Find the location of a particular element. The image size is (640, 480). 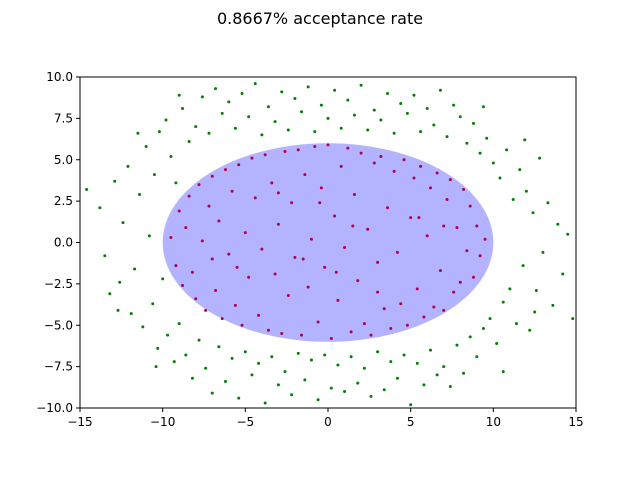

y-tick-label: −5.0 is located at coordinates (58, 325).